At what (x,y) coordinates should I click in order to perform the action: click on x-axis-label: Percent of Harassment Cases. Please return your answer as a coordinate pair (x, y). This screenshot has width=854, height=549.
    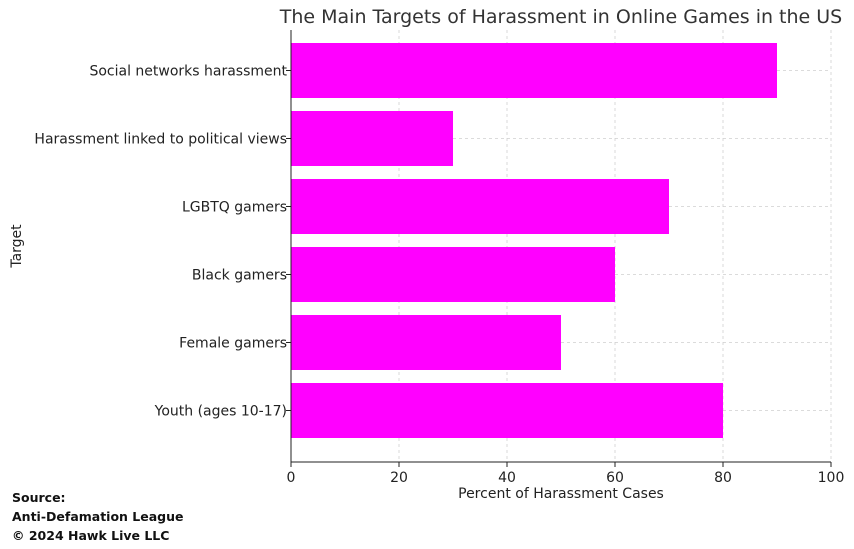
    Looking at the image, I should click on (561, 494).